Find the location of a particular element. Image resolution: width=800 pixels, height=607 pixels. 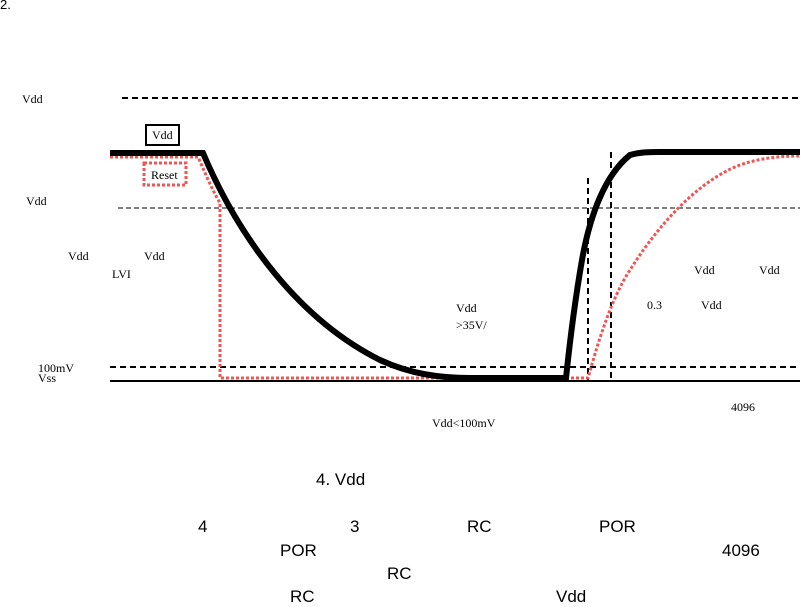

body-line2-word: POR is located at coordinates (298, 550).